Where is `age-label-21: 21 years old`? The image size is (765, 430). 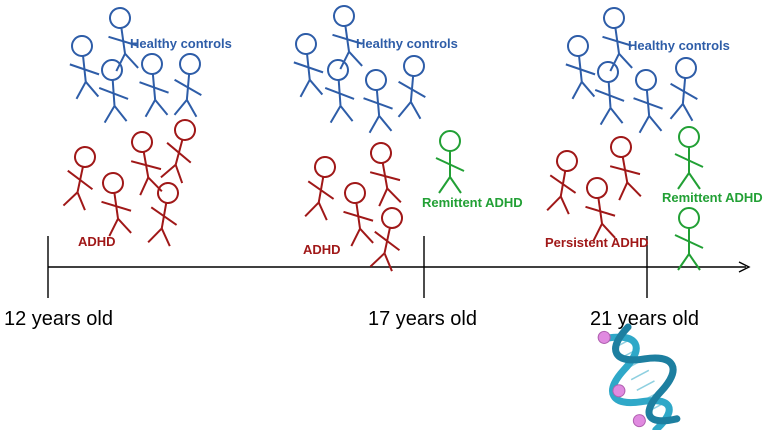
age-label-21: 21 years old is located at coordinates (644, 319).